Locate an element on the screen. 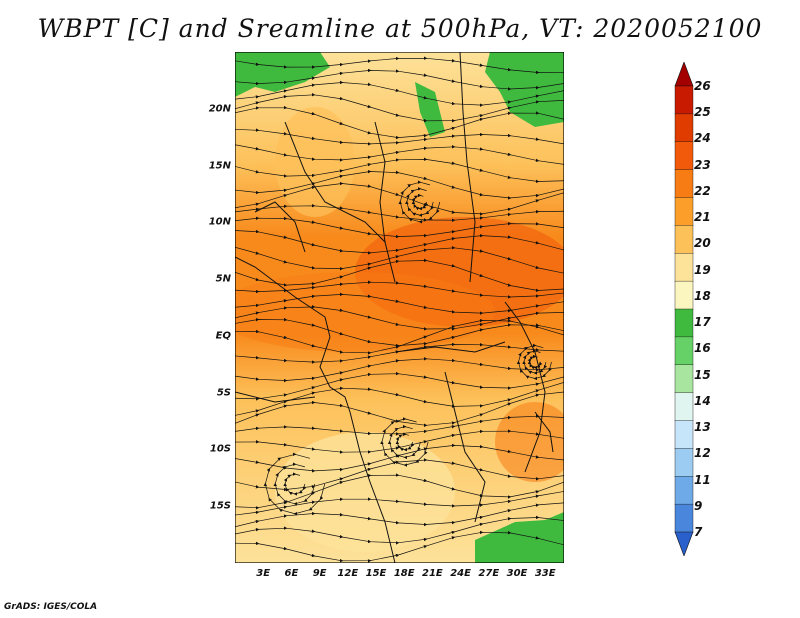 The image size is (800, 618). colorbar-label: 16 is located at coordinates (702, 348).